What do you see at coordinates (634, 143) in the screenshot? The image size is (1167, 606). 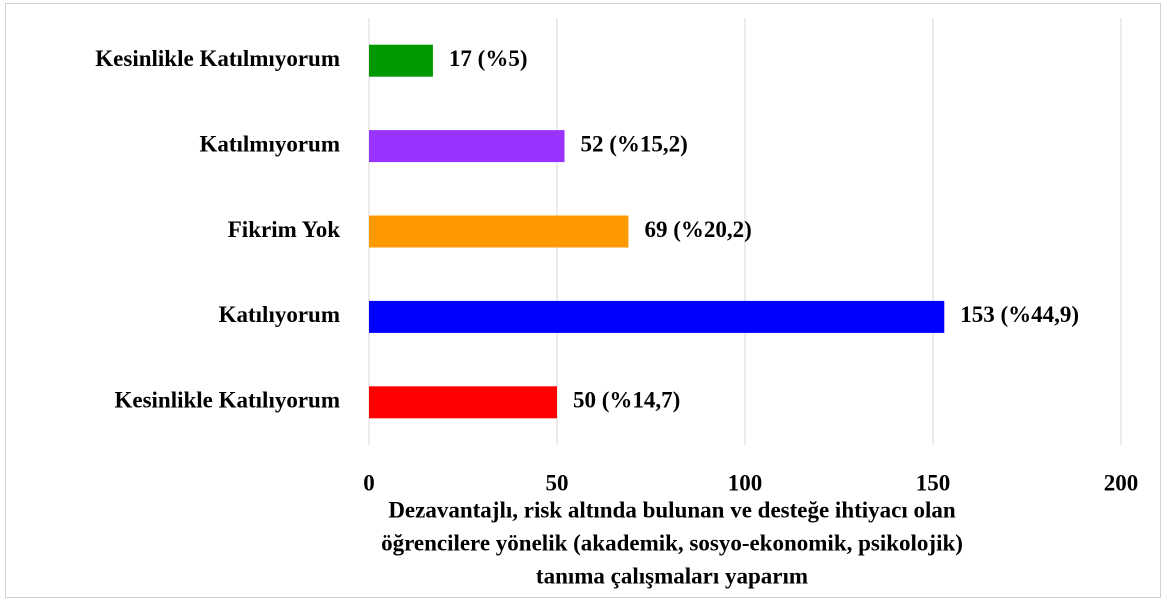 I see `value-label: 52 (%15,2)` at bounding box center [634, 143].